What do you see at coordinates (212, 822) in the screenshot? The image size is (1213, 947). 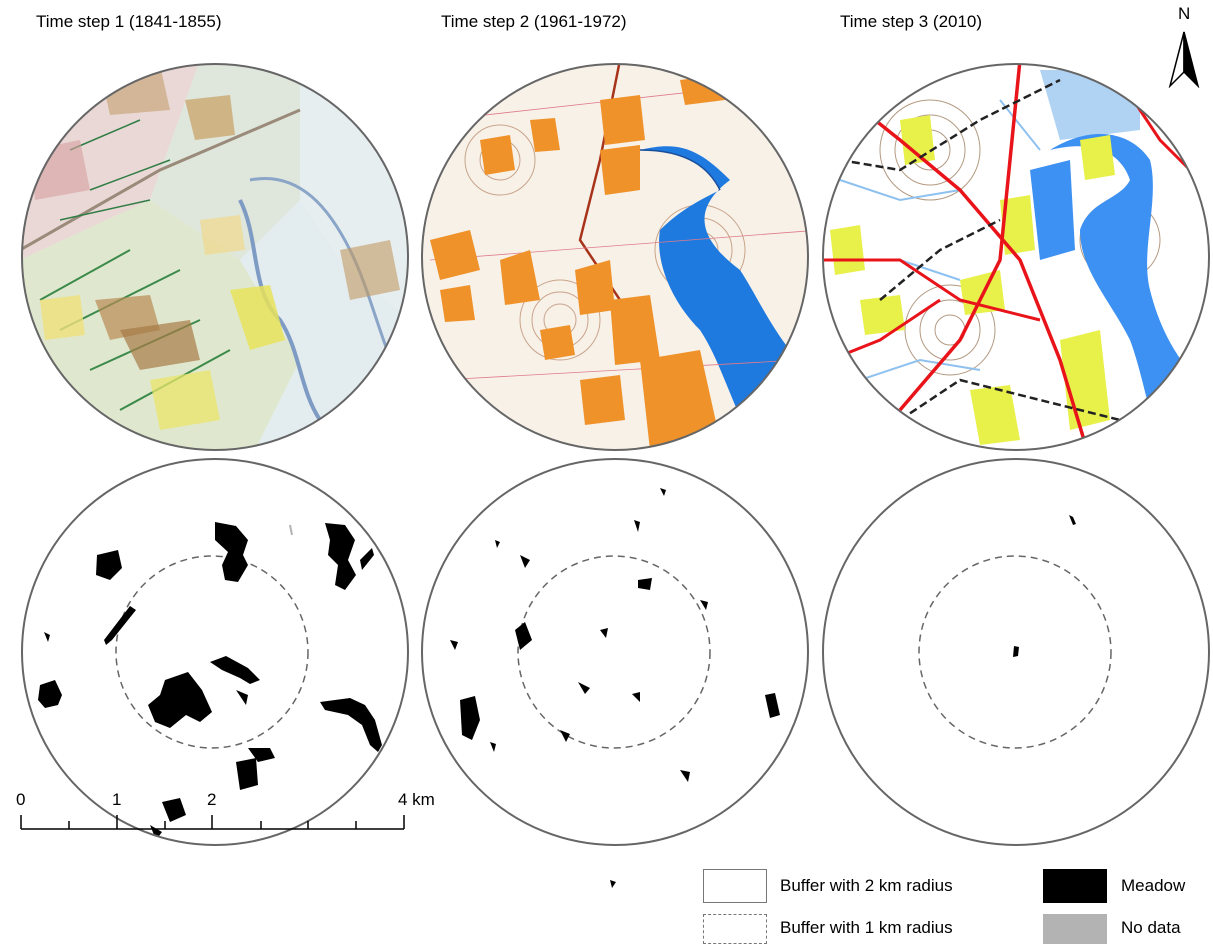 I see `scale-bar` at bounding box center [212, 822].